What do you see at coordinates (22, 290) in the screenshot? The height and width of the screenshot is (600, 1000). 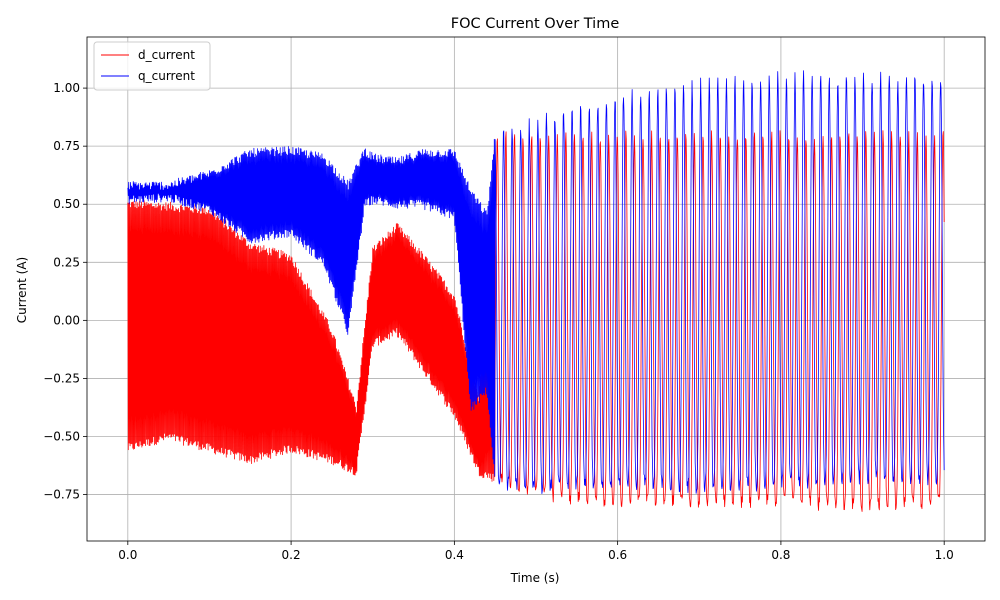 I see `y-axis-label: Current (A)` at bounding box center [22, 290].